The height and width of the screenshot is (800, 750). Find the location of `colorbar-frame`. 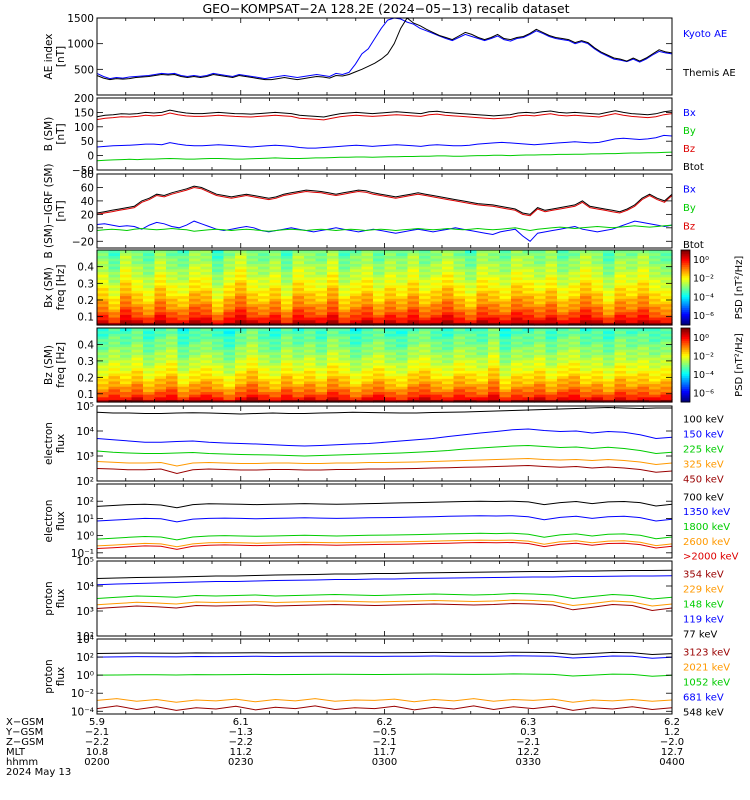

colorbar-frame is located at coordinates (685, 365).